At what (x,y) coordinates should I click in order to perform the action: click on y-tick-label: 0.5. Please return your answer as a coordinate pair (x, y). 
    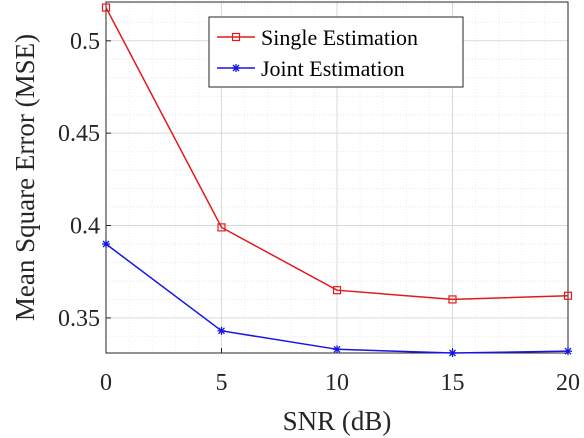
    Looking at the image, I should click on (85, 42).